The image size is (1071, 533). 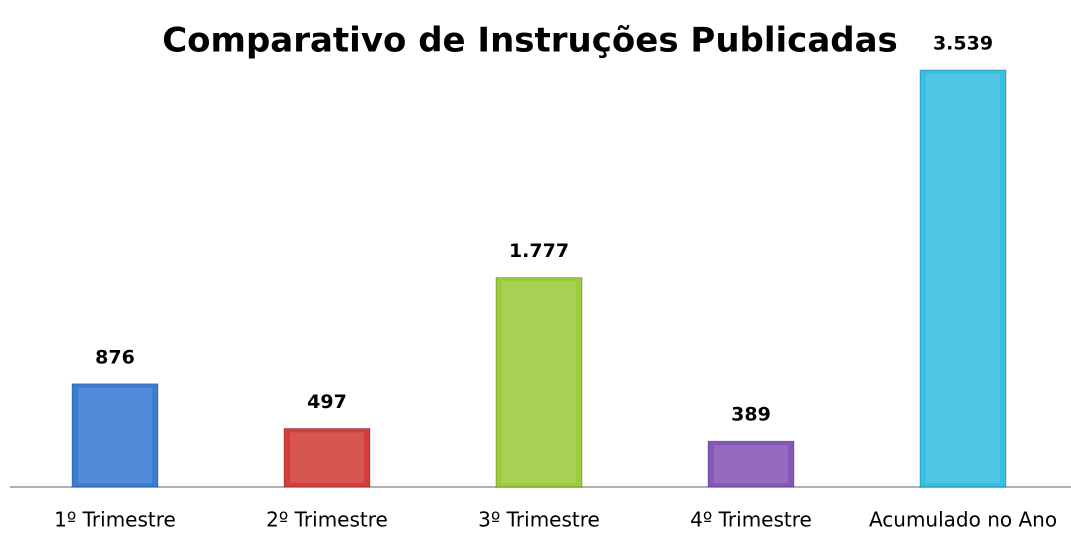 I want to click on chart-title: Comparativo de Instruções Publicadas, so click(x=530, y=41).